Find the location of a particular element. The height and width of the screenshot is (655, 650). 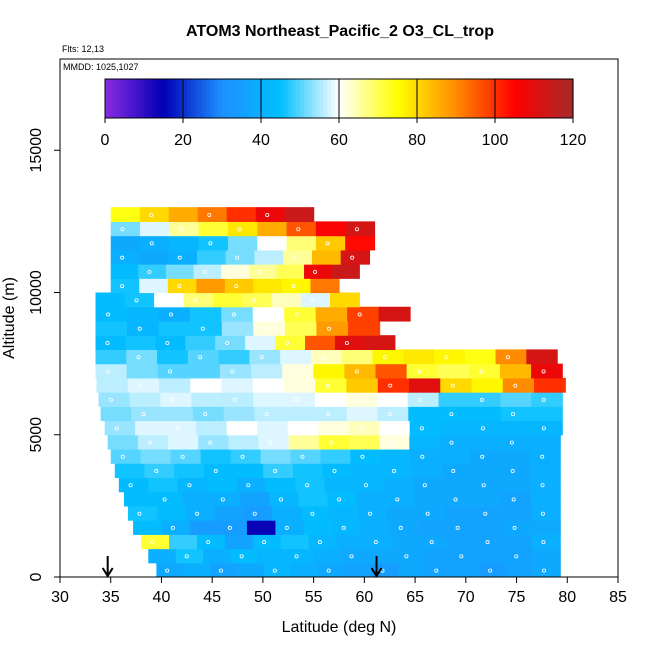

x-tick-label: 80 is located at coordinates (567, 597).